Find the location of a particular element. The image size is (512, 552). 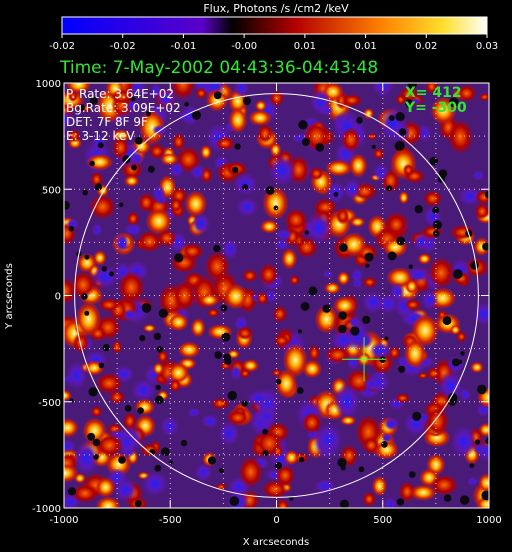

y-tick-label: 500 is located at coordinates (51, 190).